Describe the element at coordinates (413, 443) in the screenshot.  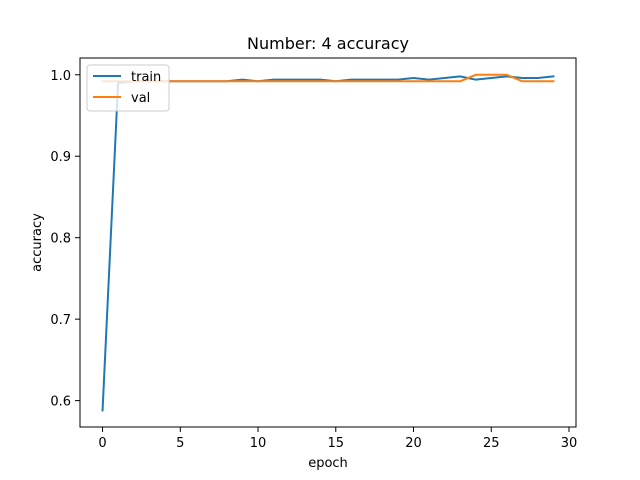
I see `x-tick-label: 20` at that location.